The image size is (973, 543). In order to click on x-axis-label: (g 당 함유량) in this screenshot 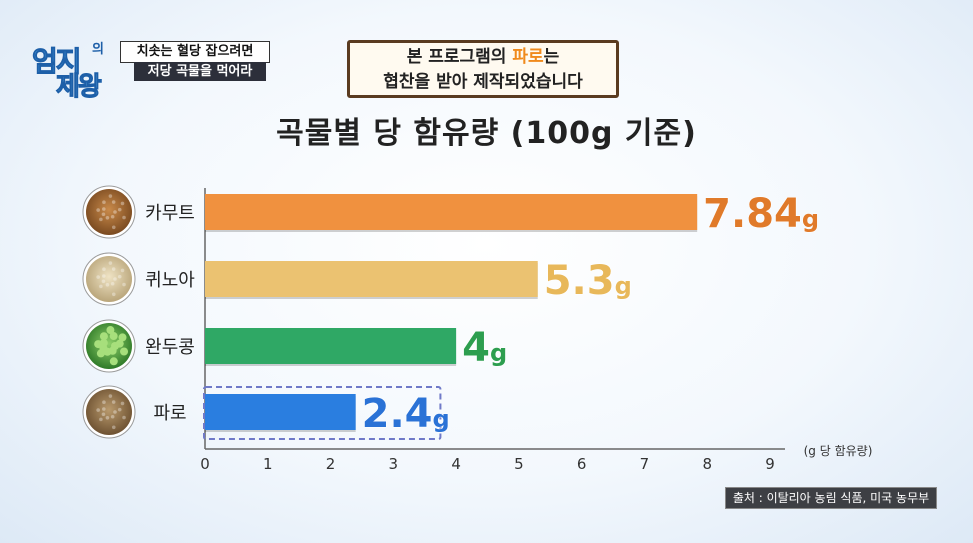, I will do `click(838, 451)`.